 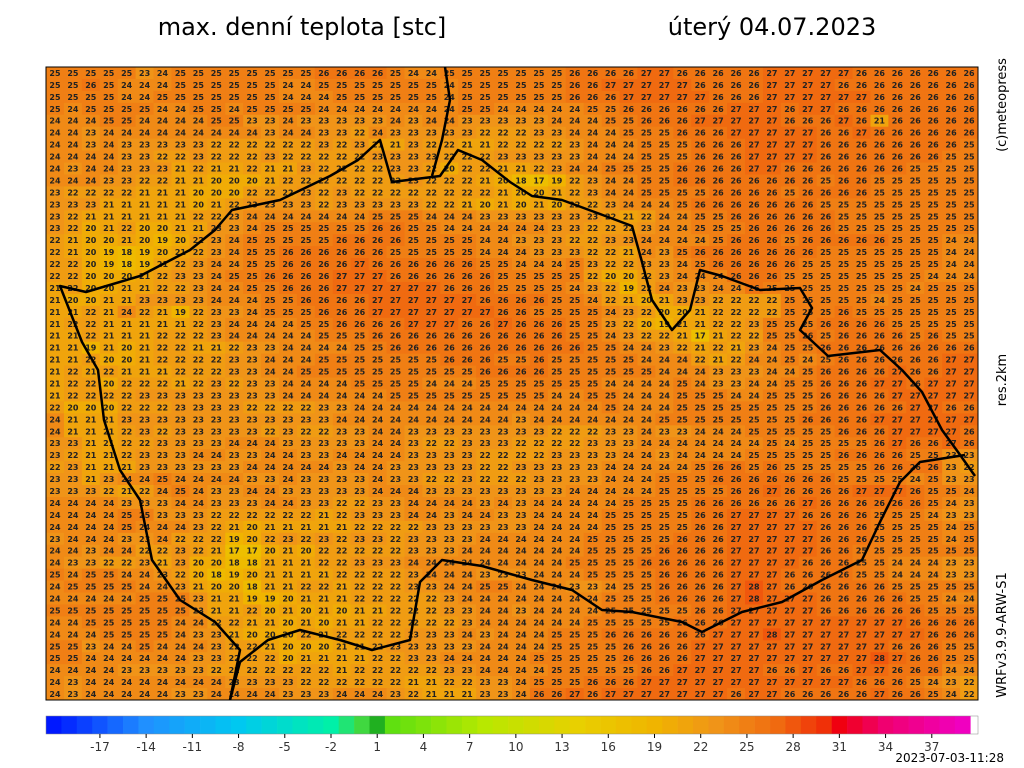 What do you see at coordinates (163, 240) in the screenshot?
I see `temperature-label: 19` at bounding box center [163, 240].